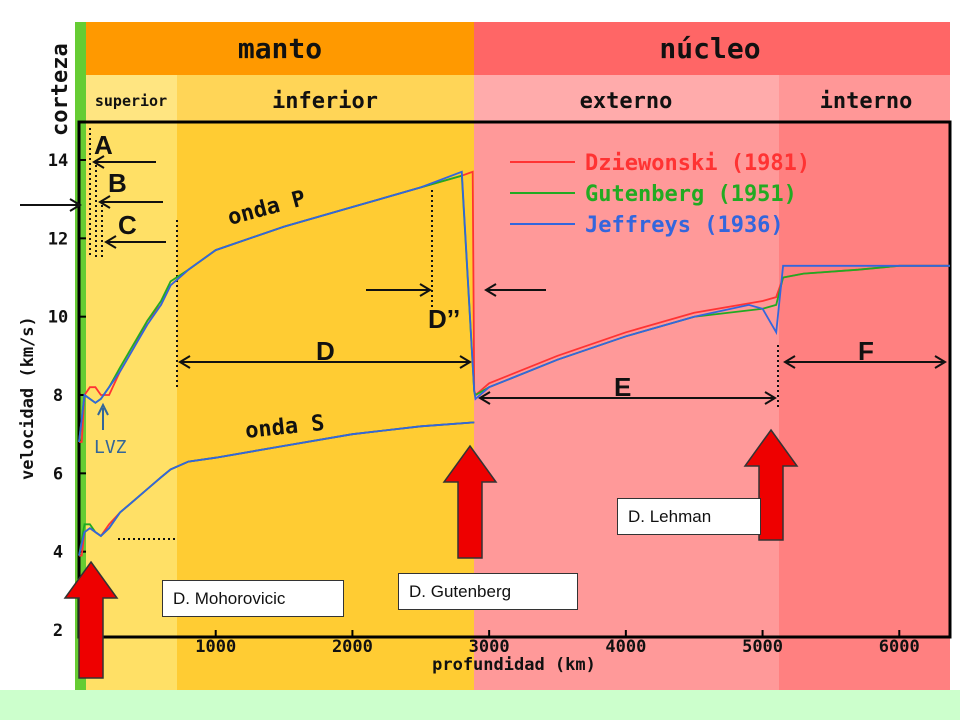  Describe the element at coordinates (771, 484) in the screenshot. I see `lehman-arrow` at that location.